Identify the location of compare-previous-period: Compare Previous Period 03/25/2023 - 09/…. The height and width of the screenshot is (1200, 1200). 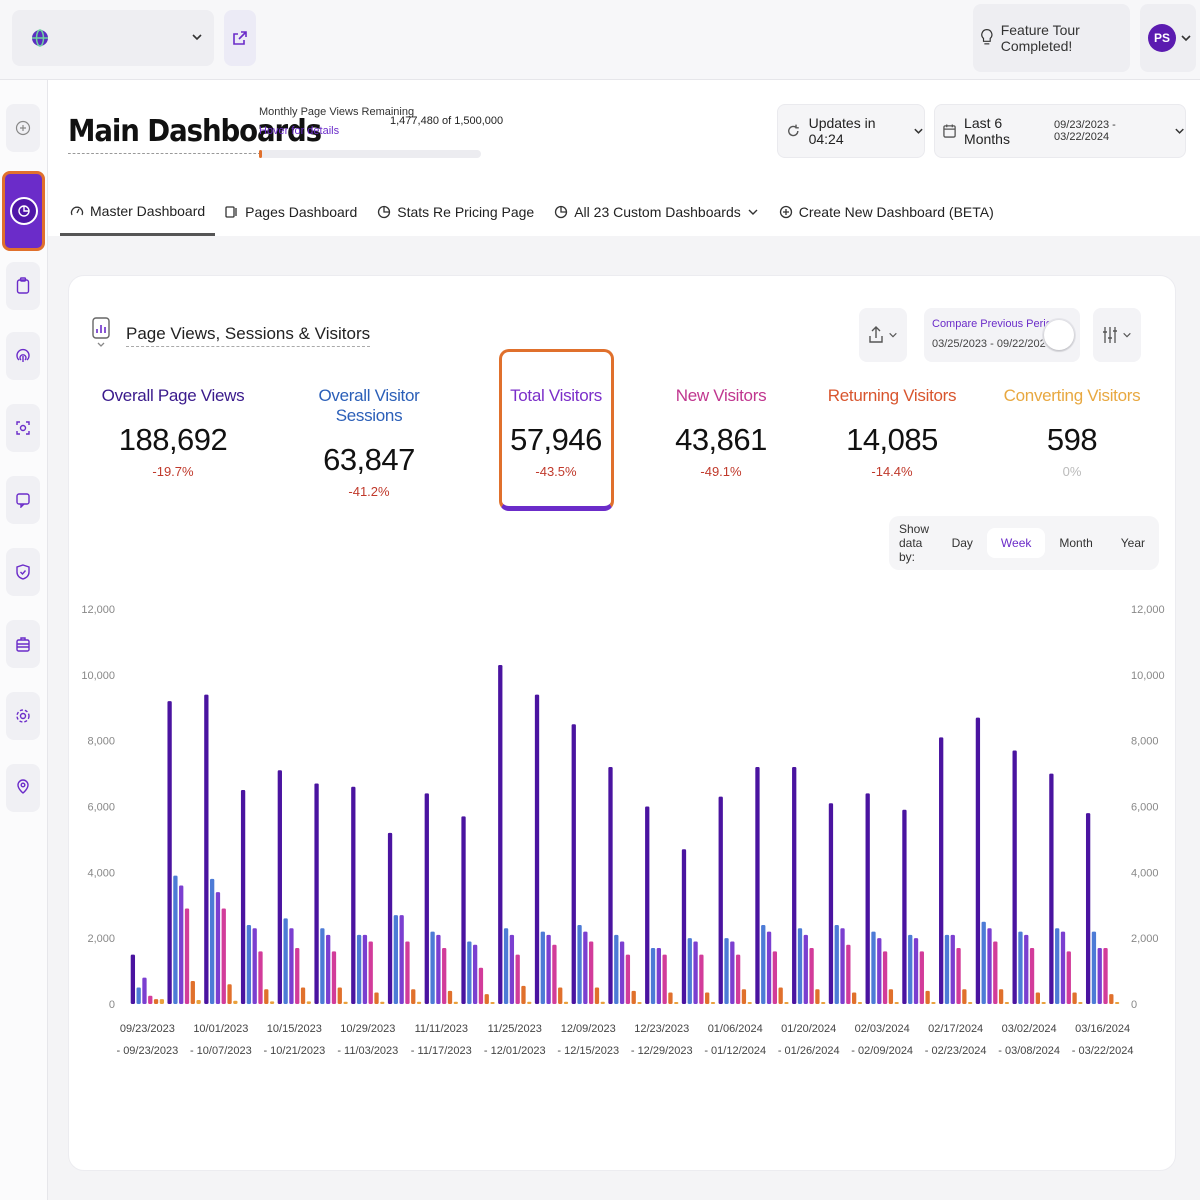
(1002, 335).